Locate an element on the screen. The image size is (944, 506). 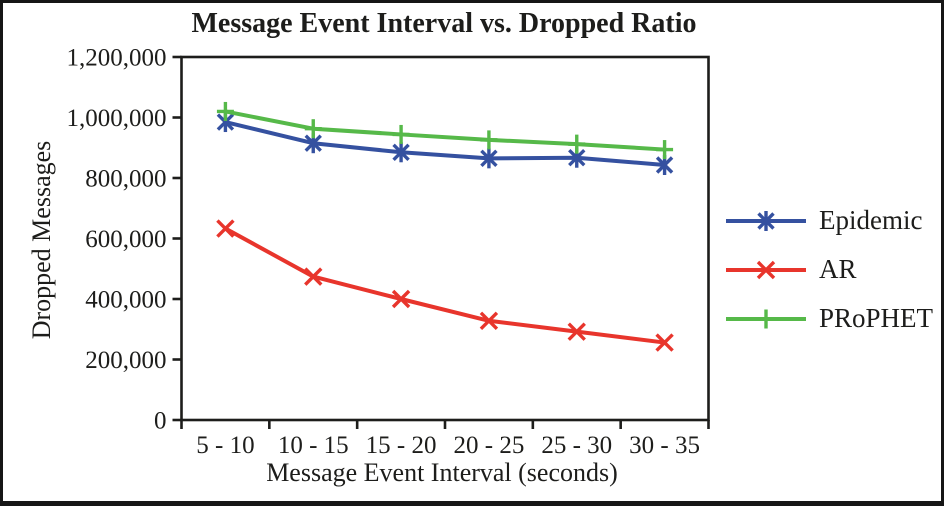
legend-item-ar: AR is located at coordinates (828, 269).